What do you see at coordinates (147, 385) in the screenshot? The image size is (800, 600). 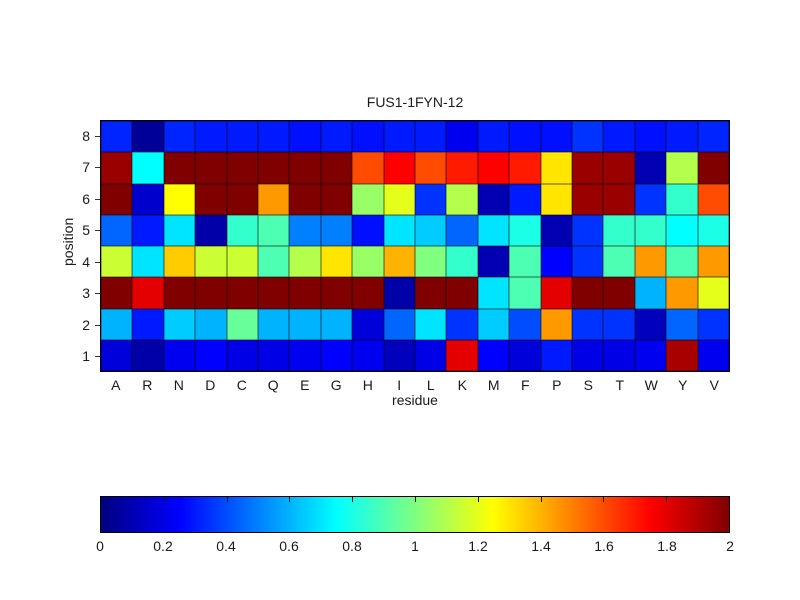 I see `x-axis-tick-label: R` at bounding box center [147, 385].